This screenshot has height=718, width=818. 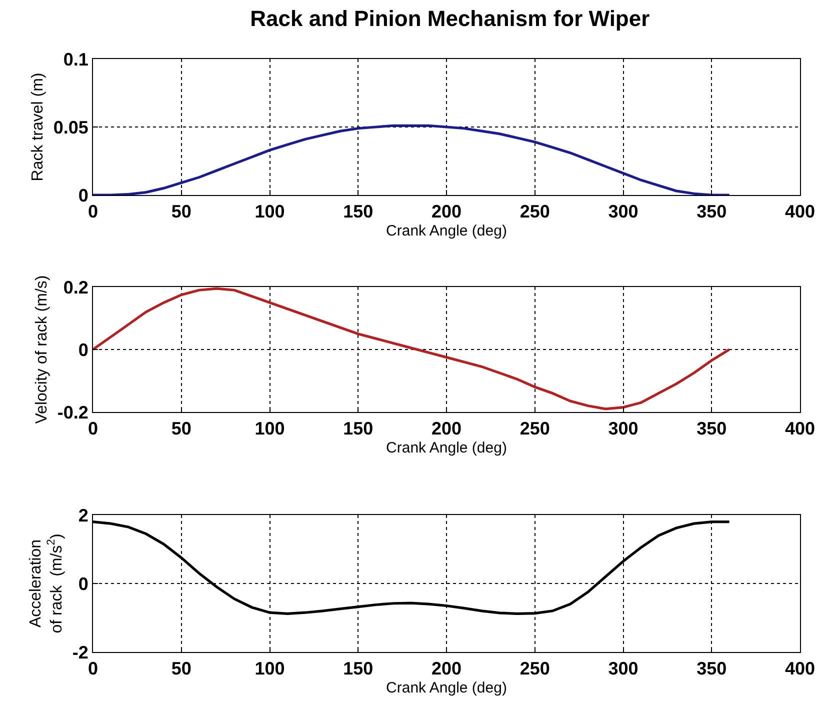 I want to click on chart-title: Rack and Pinion Mechanism for Wiper, so click(x=450, y=19).